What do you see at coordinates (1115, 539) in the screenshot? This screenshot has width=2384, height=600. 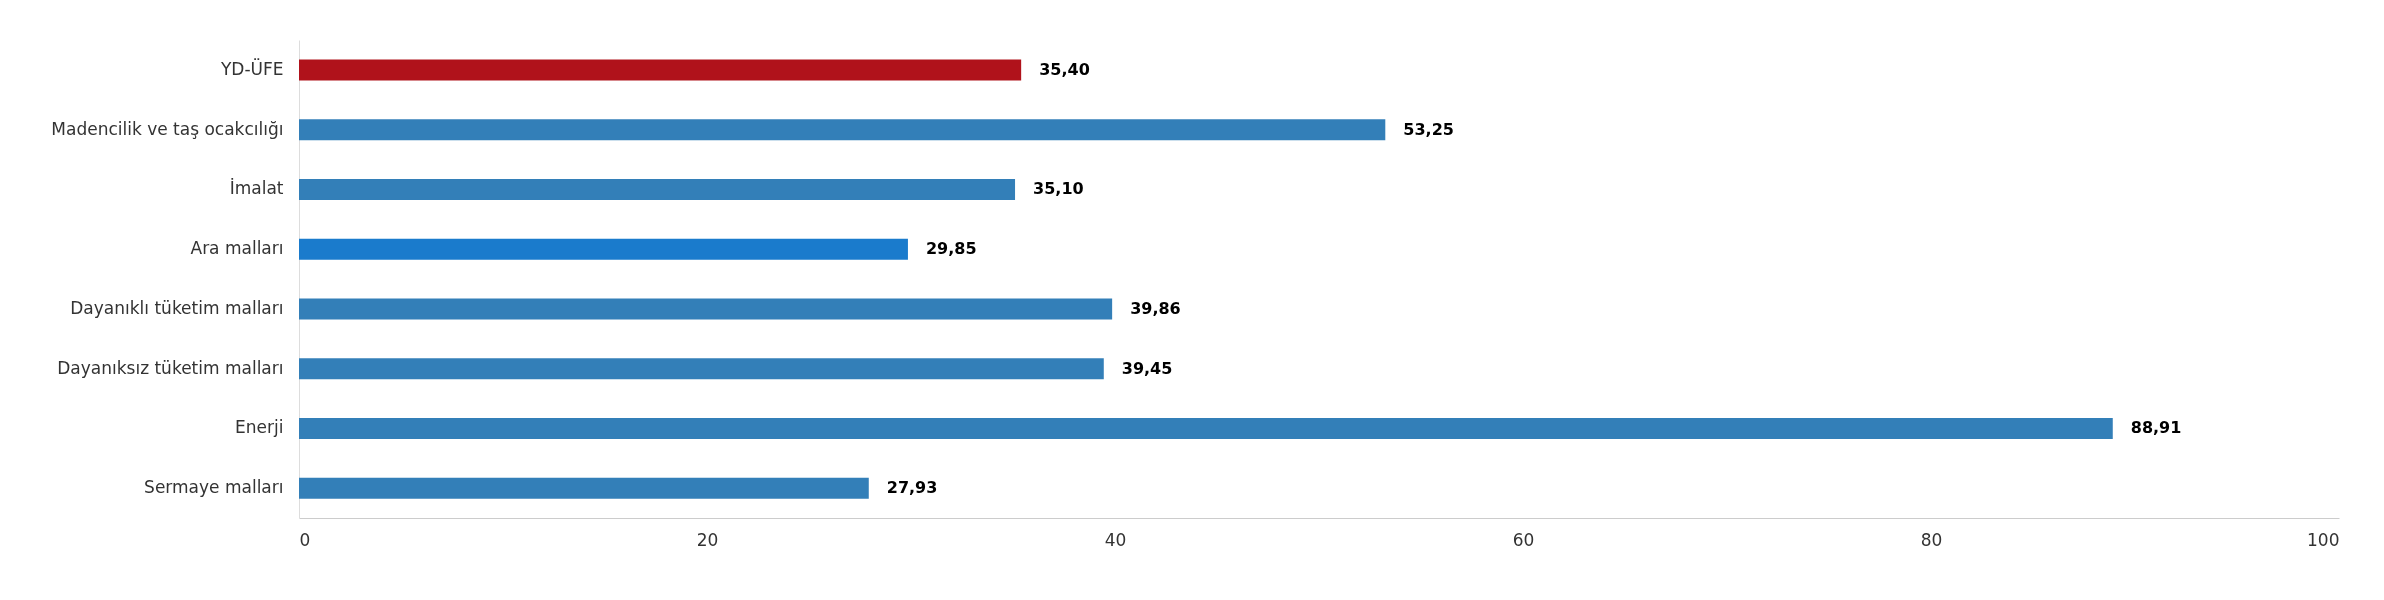 I see `x-tick-label: 40` at bounding box center [1115, 539].